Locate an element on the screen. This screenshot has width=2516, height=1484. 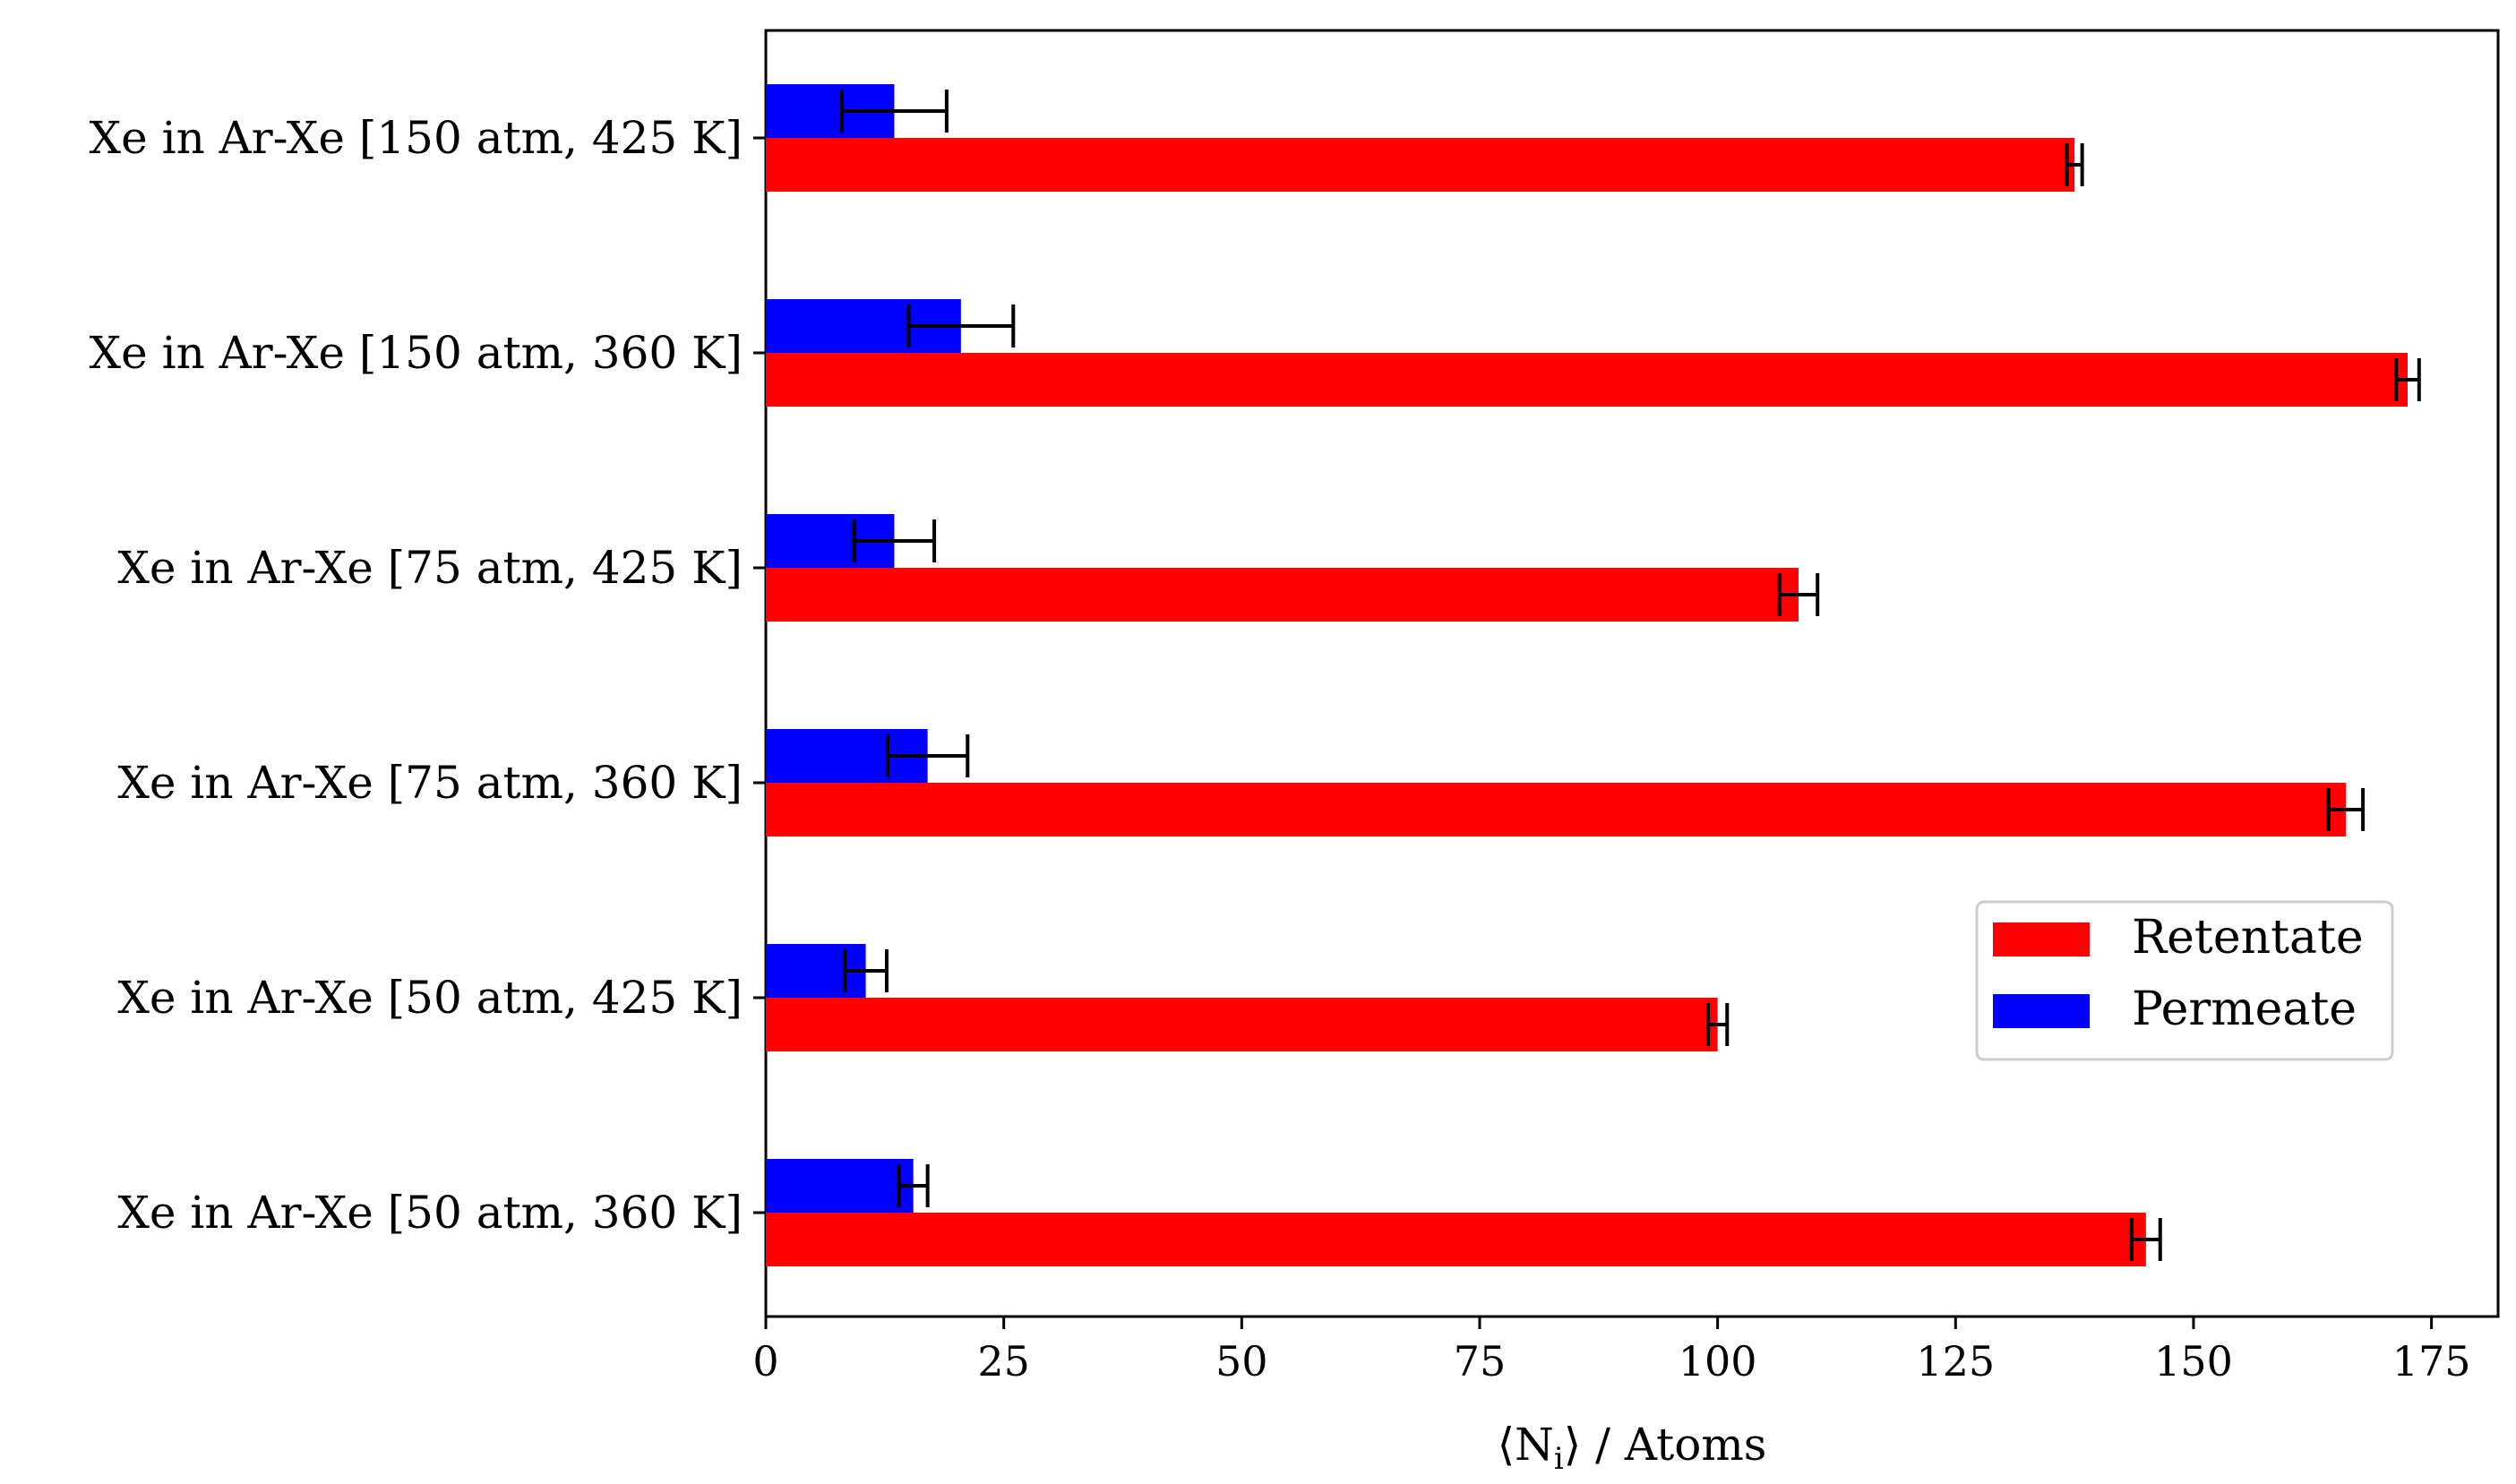
y-tick-label: Xe in Ar-Xe [75 atm, 360 K] is located at coordinates (430, 783).